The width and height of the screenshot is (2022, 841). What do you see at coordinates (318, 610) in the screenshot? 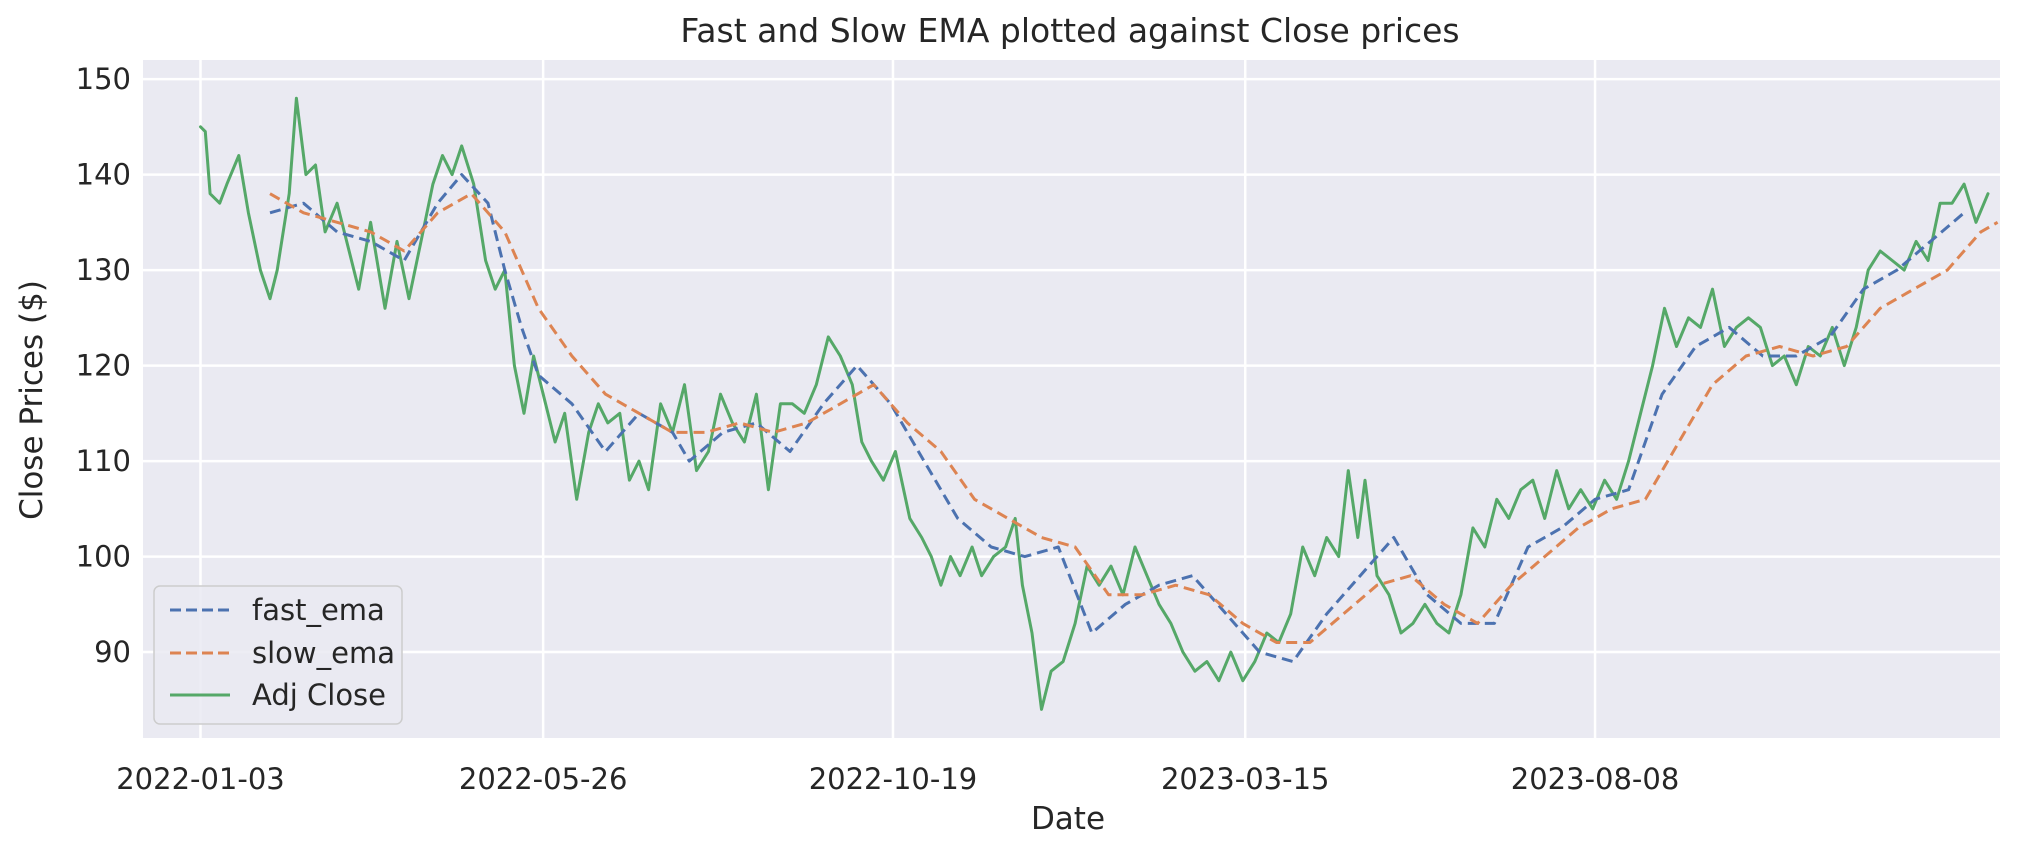
I see `legend-label-fast-ema: fast_ema` at bounding box center [318, 610].